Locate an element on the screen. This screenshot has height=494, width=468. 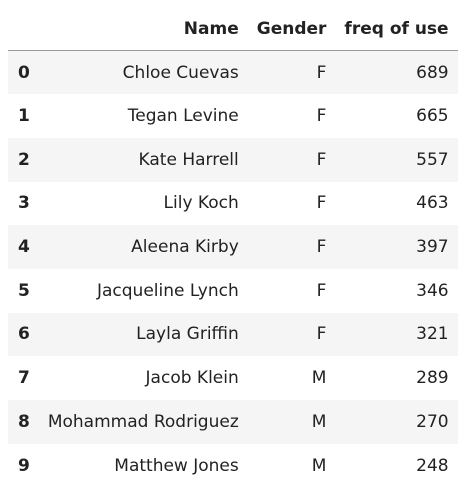
row-index: 8 is located at coordinates (24, 421).